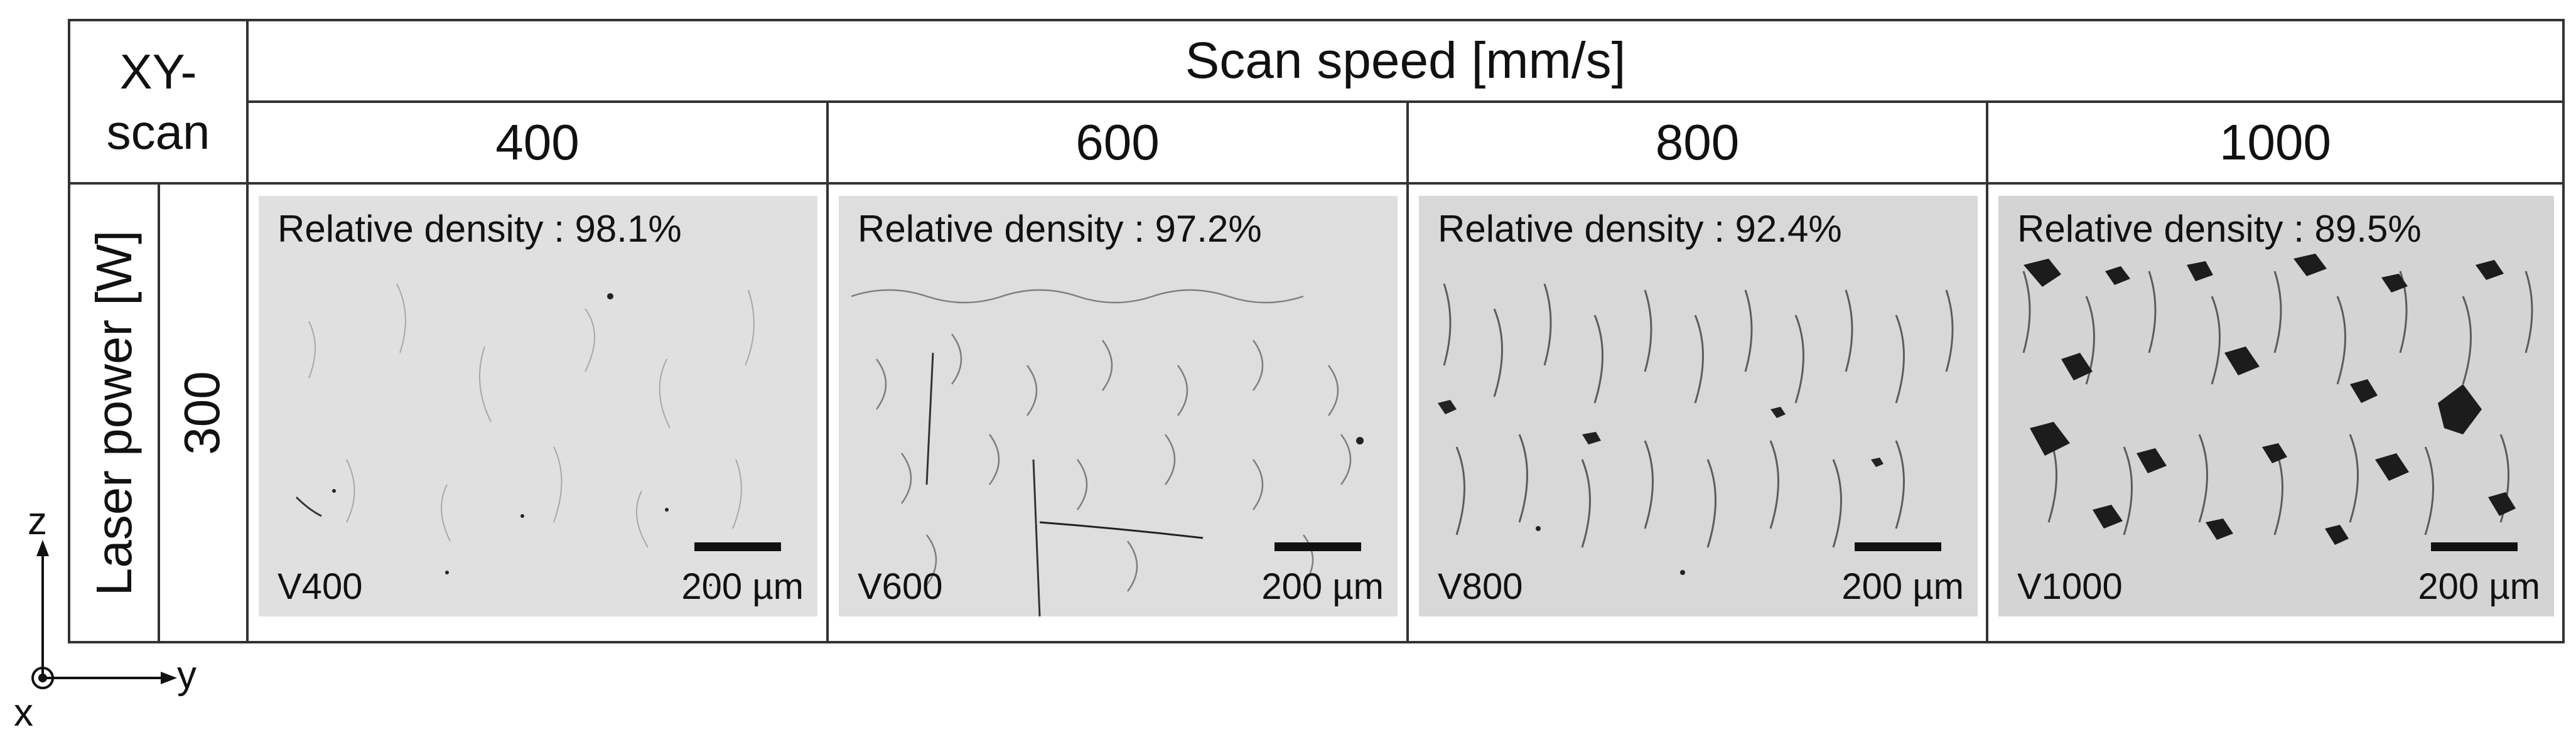 The width and height of the screenshot is (2576, 742). What do you see at coordinates (2275, 142) in the screenshot?
I see `speed-1000: 1000` at bounding box center [2275, 142].